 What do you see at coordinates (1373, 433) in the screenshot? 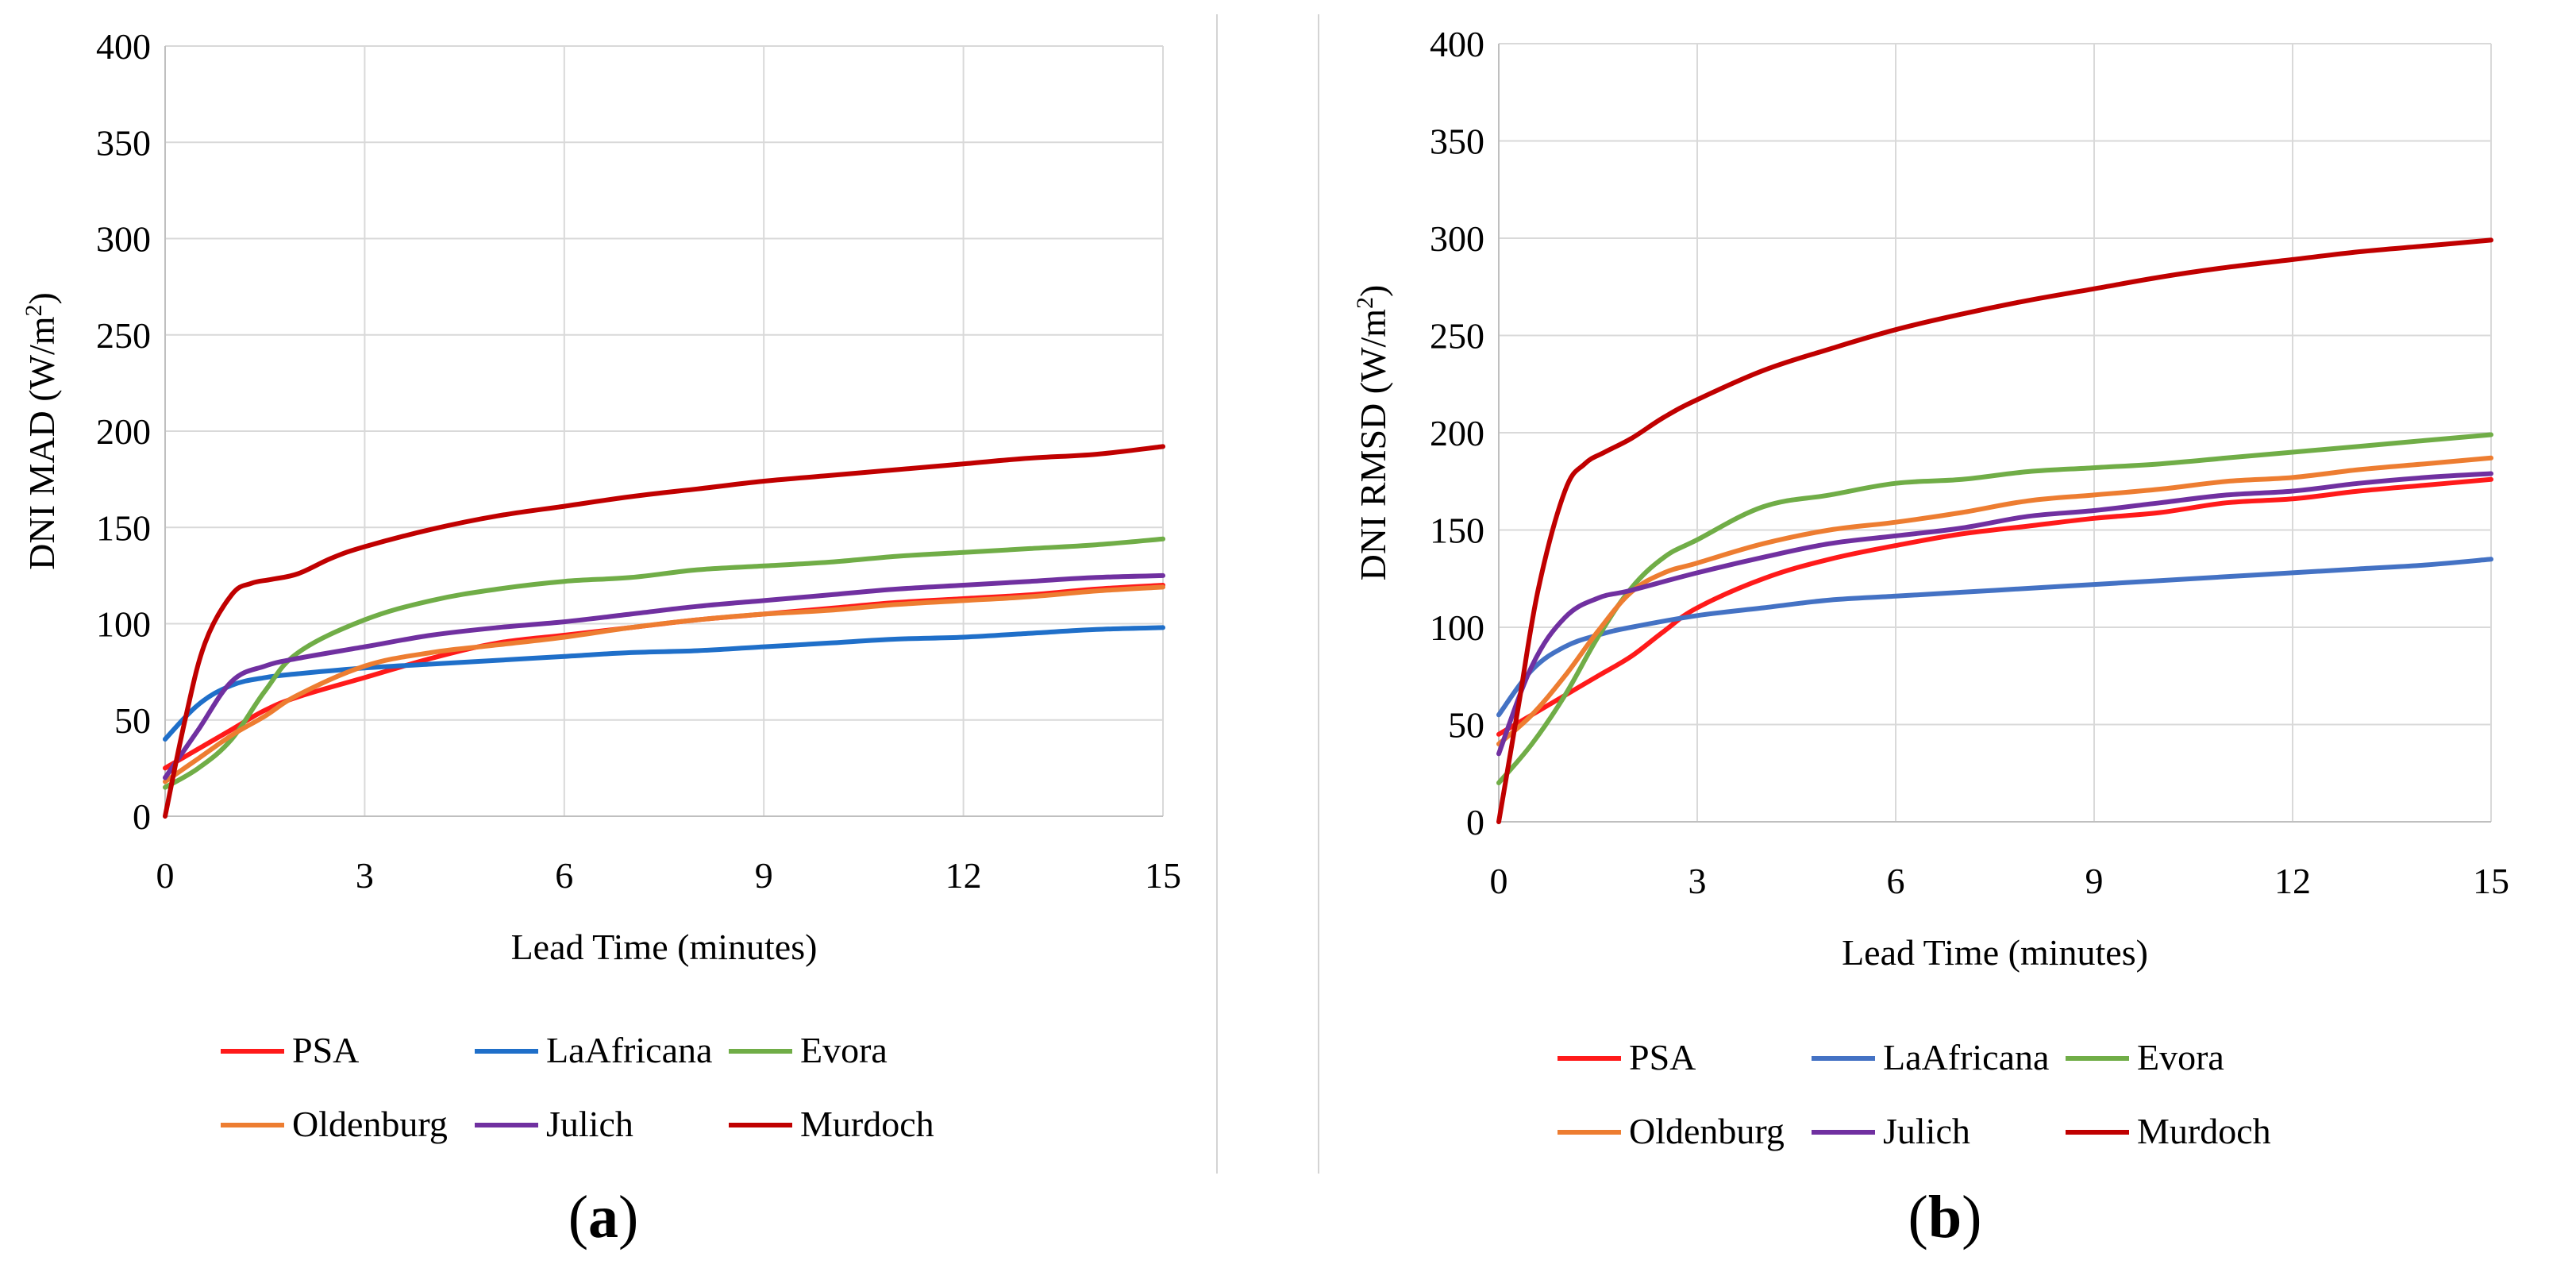
I see `y-axis-title: DNI RMSD (W/m2)` at bounding box center [1373, 433].